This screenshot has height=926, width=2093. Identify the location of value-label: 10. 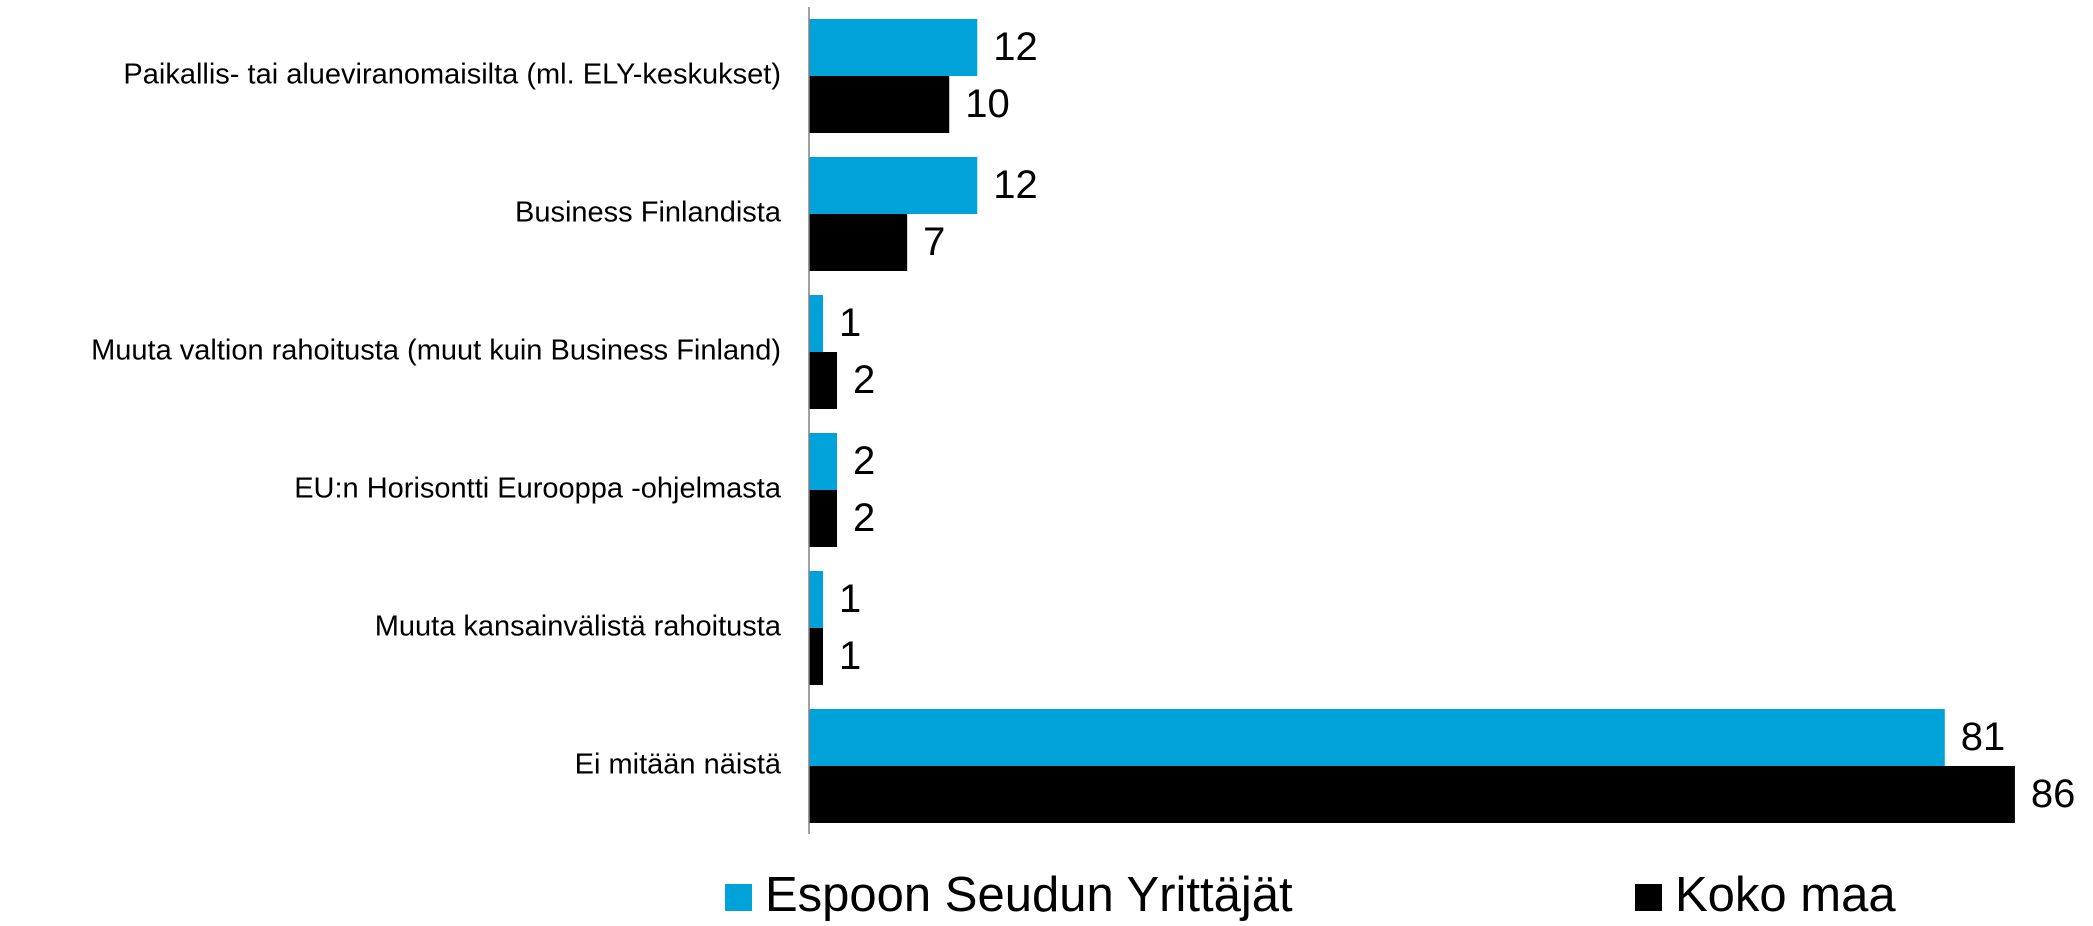
(987, 104).